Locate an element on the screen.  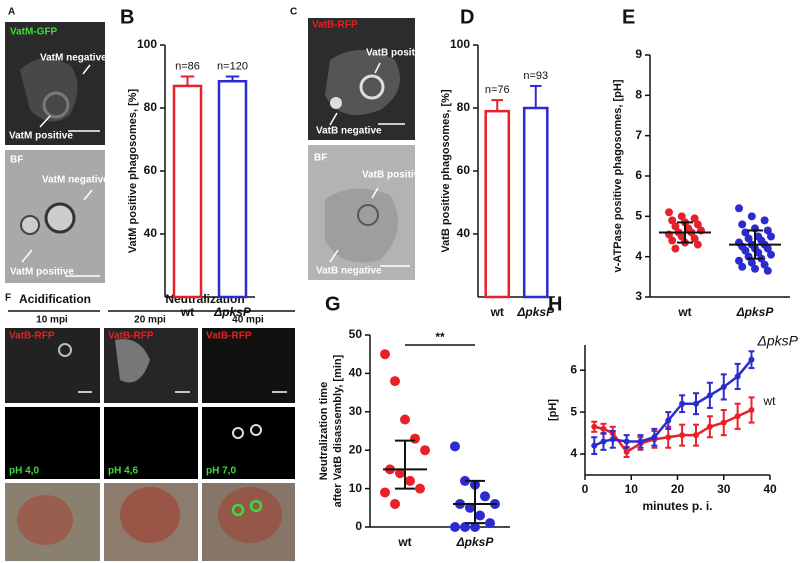
y-axis-label: after VatB disassembly, [min] is located at coordinates (338, 430).